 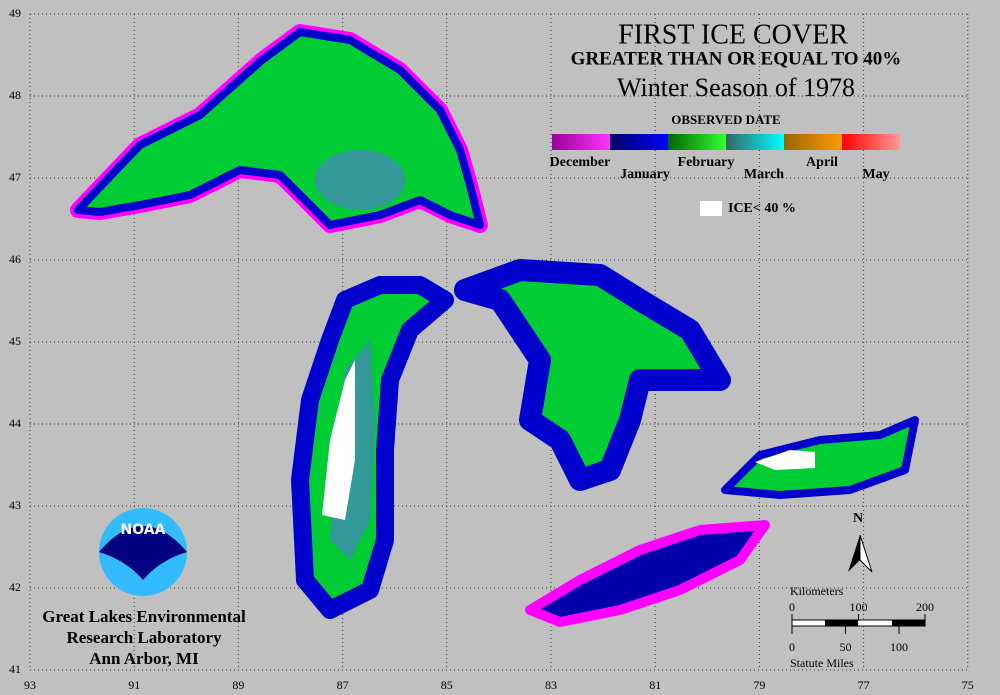 I want to click on lat-label: 42, so click(x=15, y=587).